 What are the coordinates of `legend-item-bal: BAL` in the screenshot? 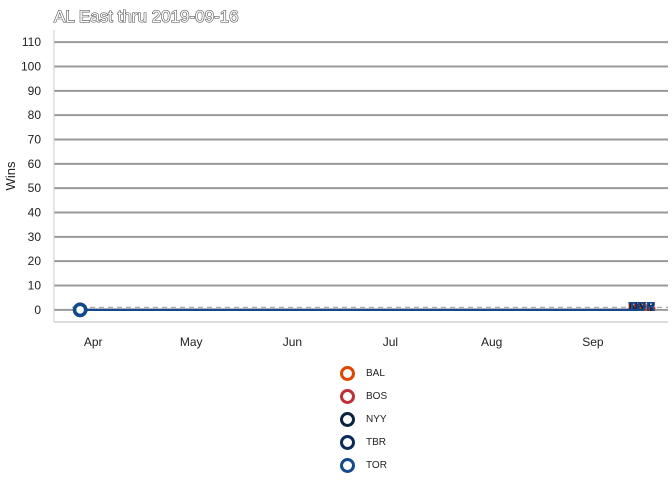 It's located at (363, 373).